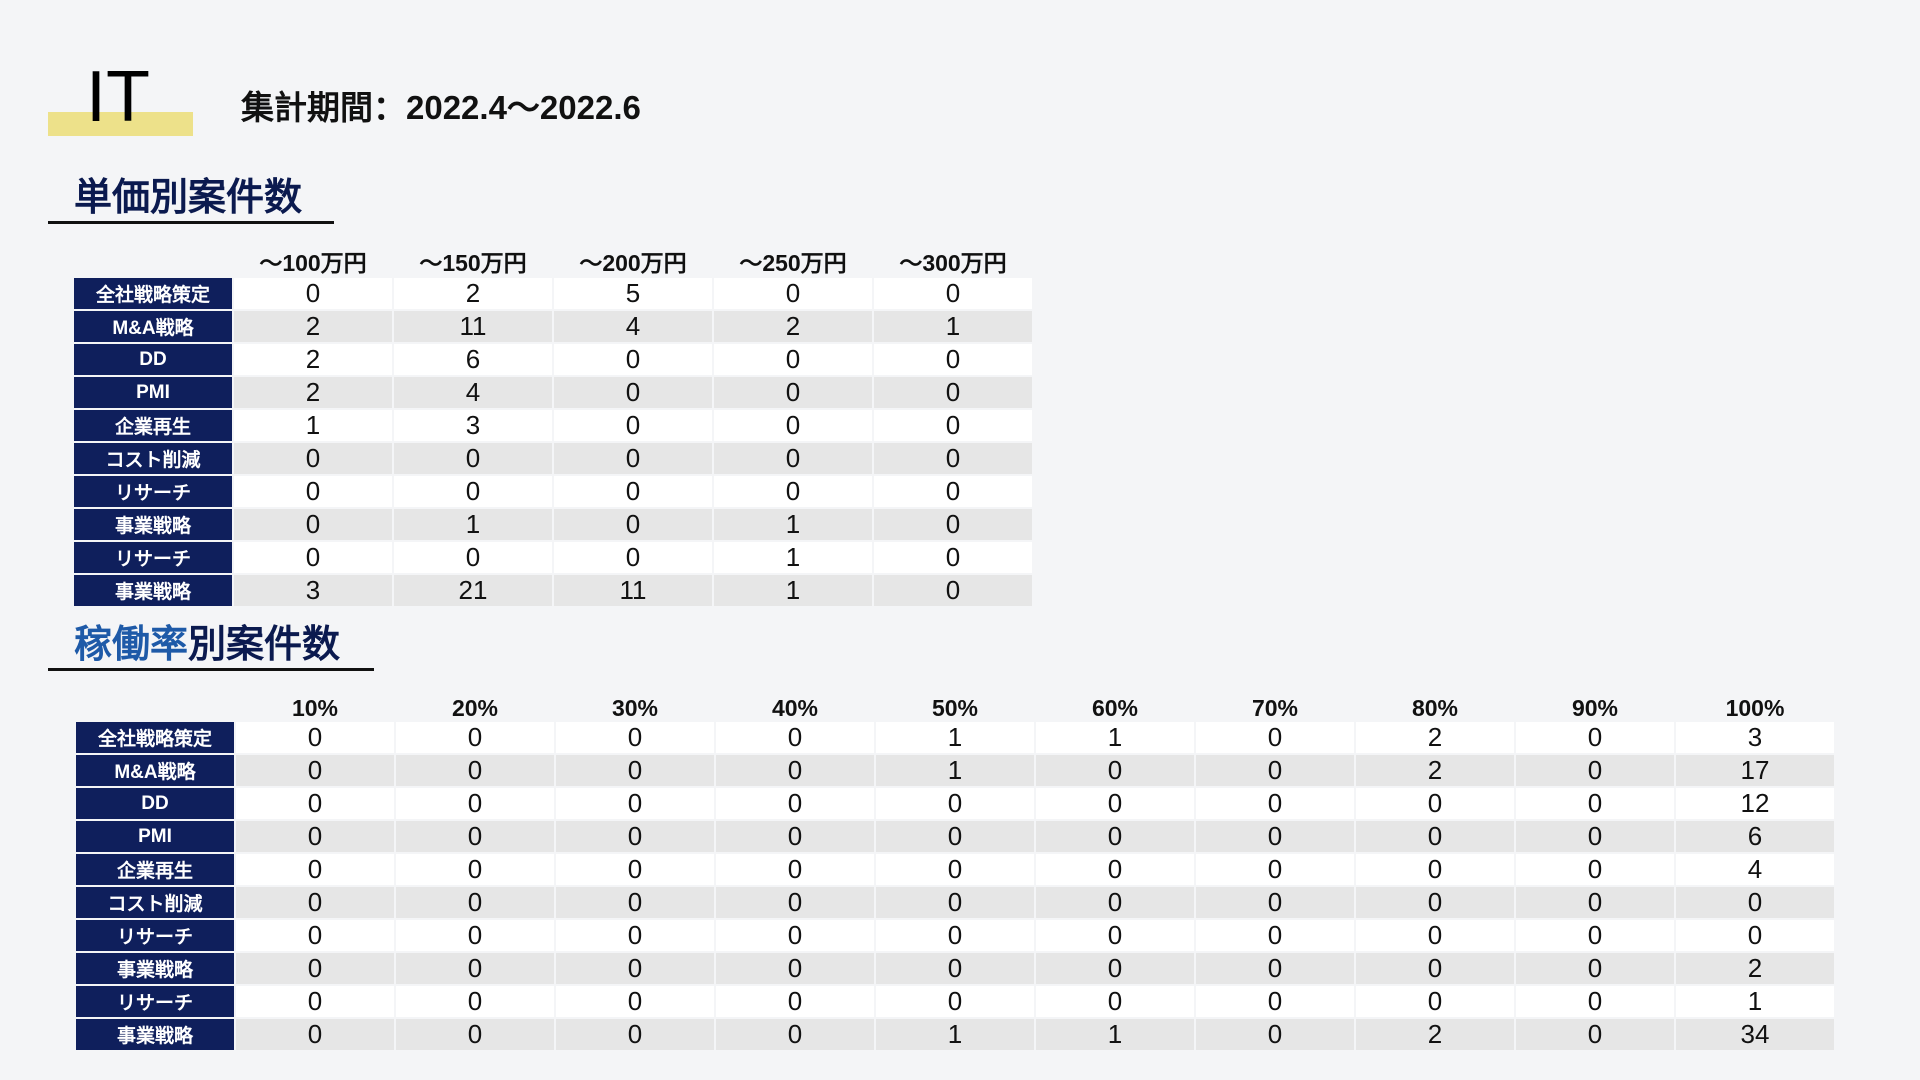  Describe the element at coordinates (953, 263) in the screenshot. I see `column-header: 〜300万円` at that location.